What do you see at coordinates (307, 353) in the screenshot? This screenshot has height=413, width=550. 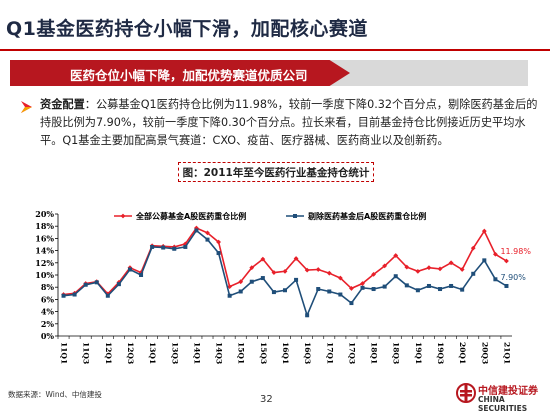 I see `x-tick-label: 16Q3` at bounding box center [307, 353].